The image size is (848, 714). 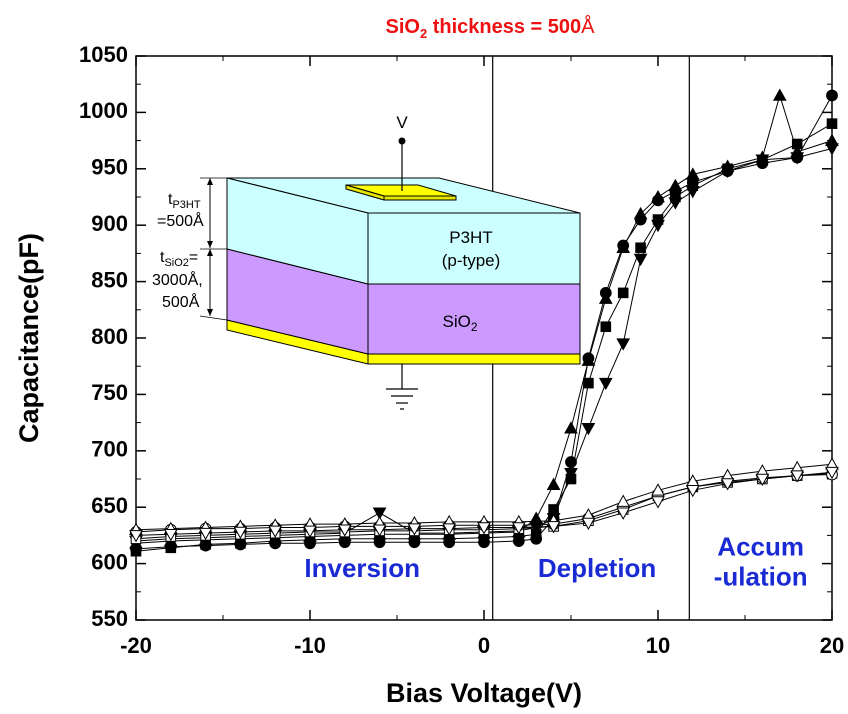 What do you see at coordinates (109, 279) in the screenshot?
I see `y-tick-label: 850` at bounding box center [109, 279].